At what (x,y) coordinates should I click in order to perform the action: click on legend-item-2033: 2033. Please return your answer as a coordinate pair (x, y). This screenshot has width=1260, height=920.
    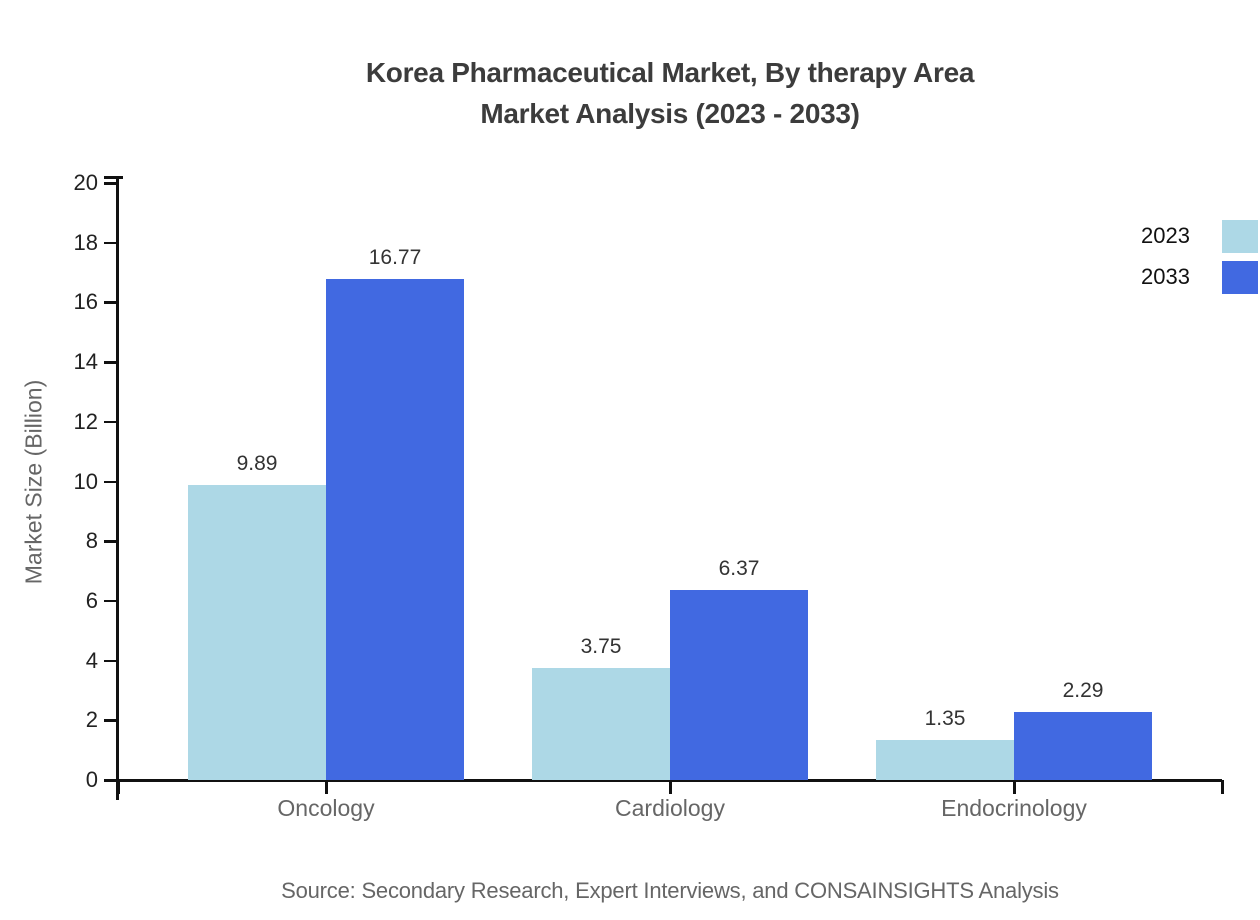
    Looking at the image, I should click on (1129, 277).